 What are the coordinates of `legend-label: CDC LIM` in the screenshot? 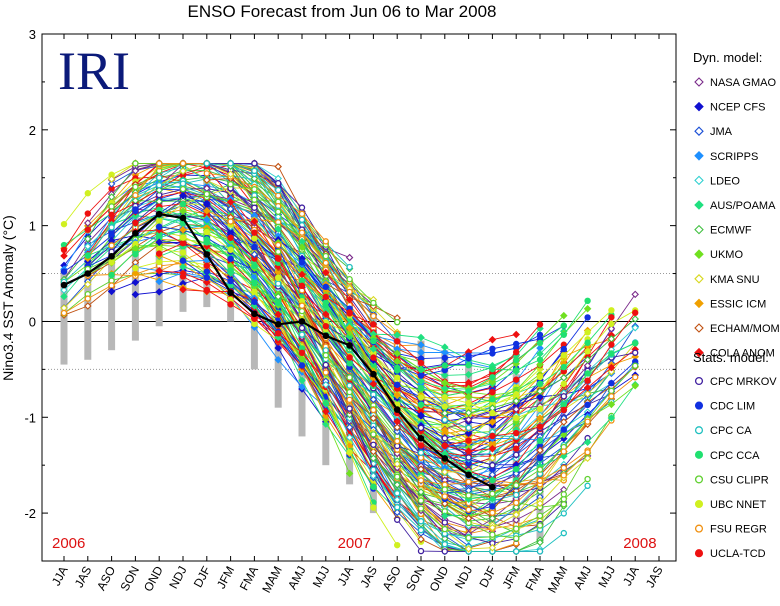 It's located at (732, 407).